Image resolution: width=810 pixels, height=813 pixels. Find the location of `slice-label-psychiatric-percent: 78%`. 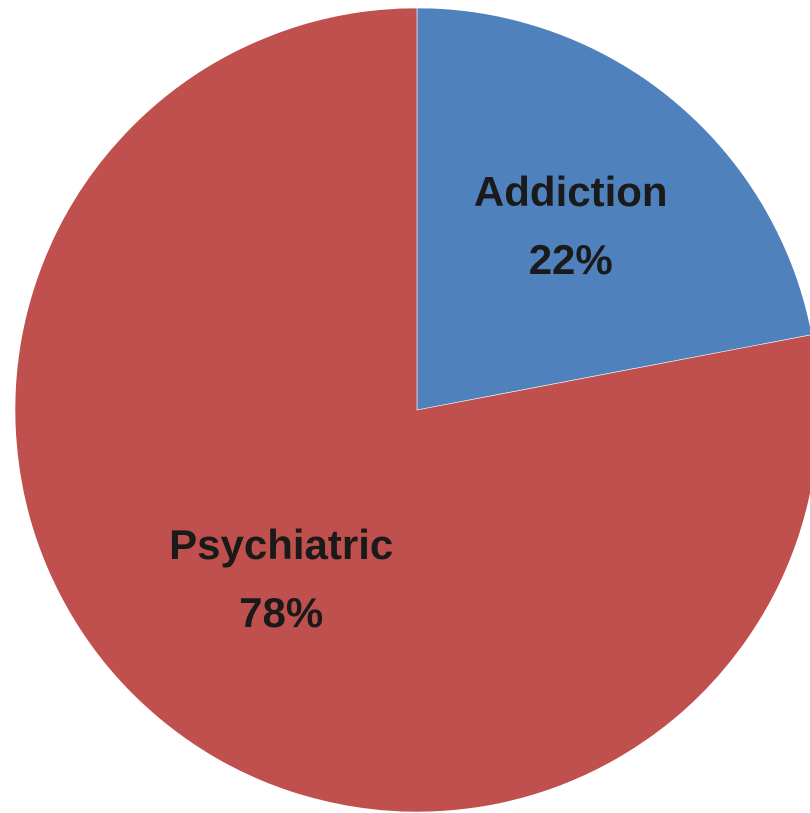

slice-label-psychiatric-percent: 78% is located at coordinates (281, 612).